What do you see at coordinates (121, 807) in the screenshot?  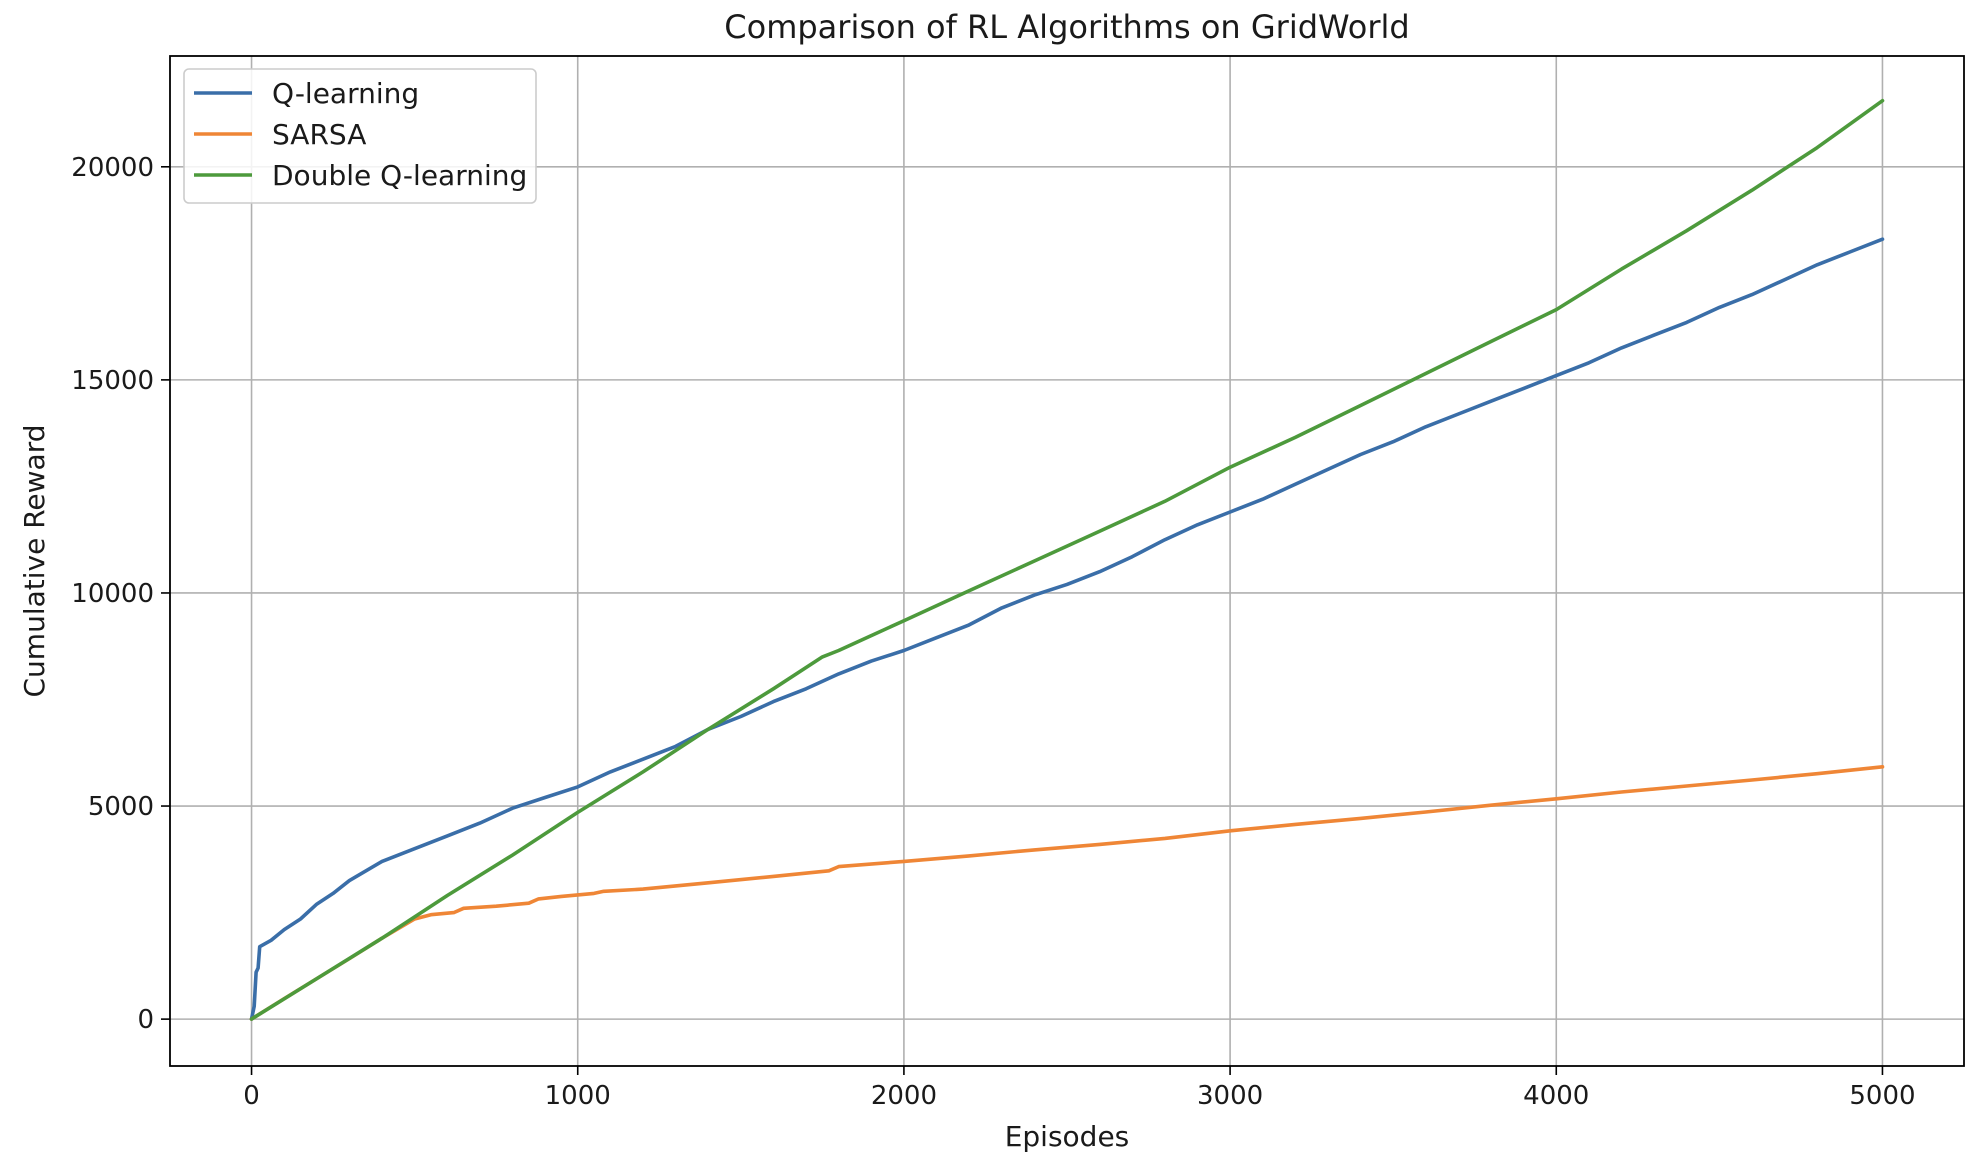 I see `y-tick-label: 5000` at bounding box center [121, 807].